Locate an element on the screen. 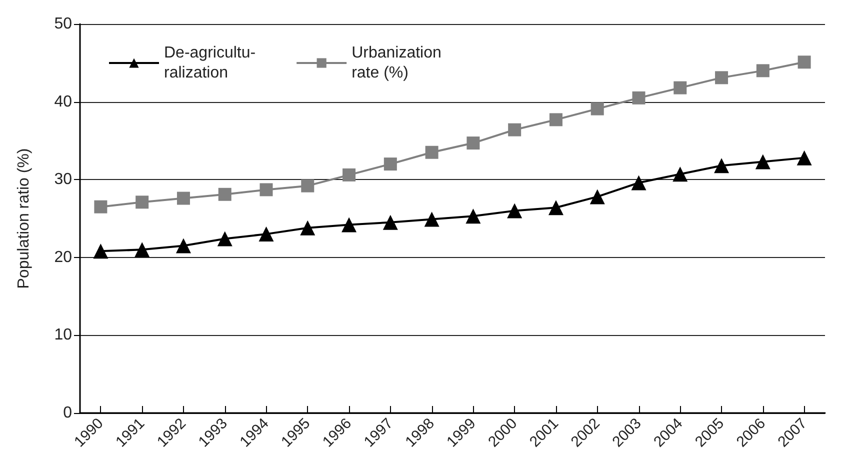 The height and width of the screenshot is (472, 849). y-tick-label: 50 is located at coordinates (63, 24).